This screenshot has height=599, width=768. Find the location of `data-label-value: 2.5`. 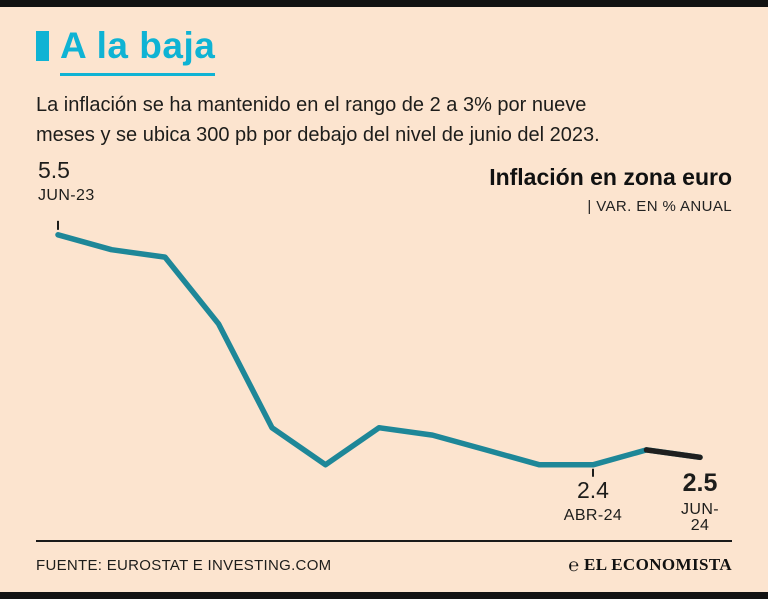

data-label-value: 2.5 is located at coordinates (700, 483).